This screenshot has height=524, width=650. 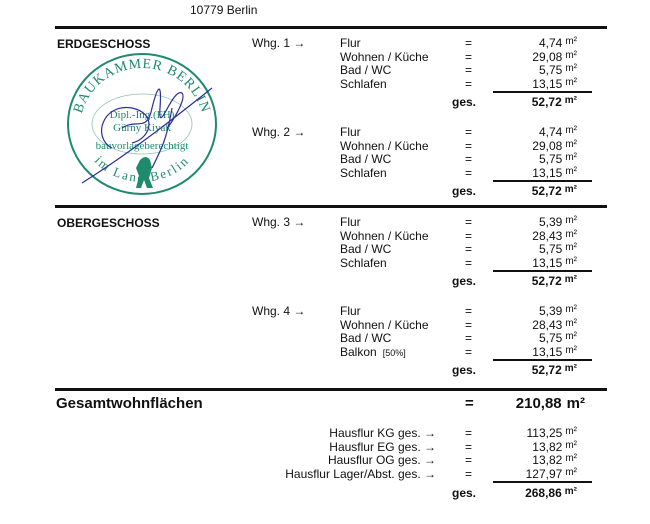 I want to click on area-value: 5,39, so click(x=550, y=222).